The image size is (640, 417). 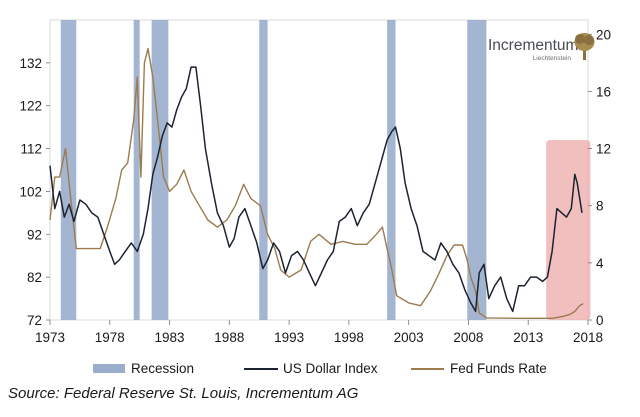 I want to click on right-tick-label: 16, so click(x=603, y=91).